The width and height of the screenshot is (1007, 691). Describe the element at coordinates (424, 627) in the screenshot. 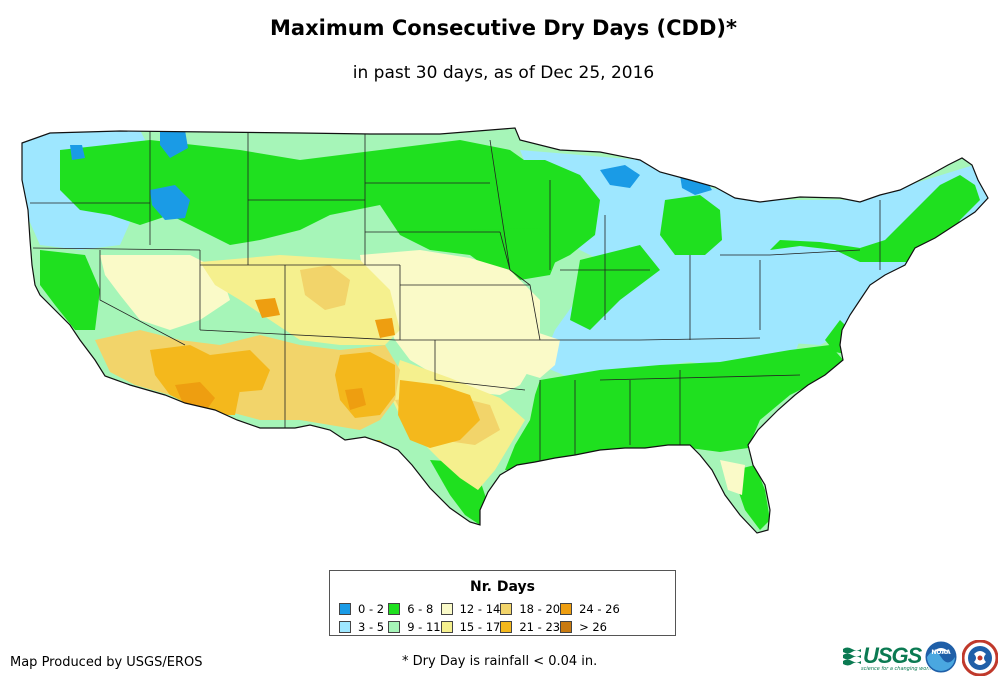

I see `legend-label: 9 - 11` at that location.